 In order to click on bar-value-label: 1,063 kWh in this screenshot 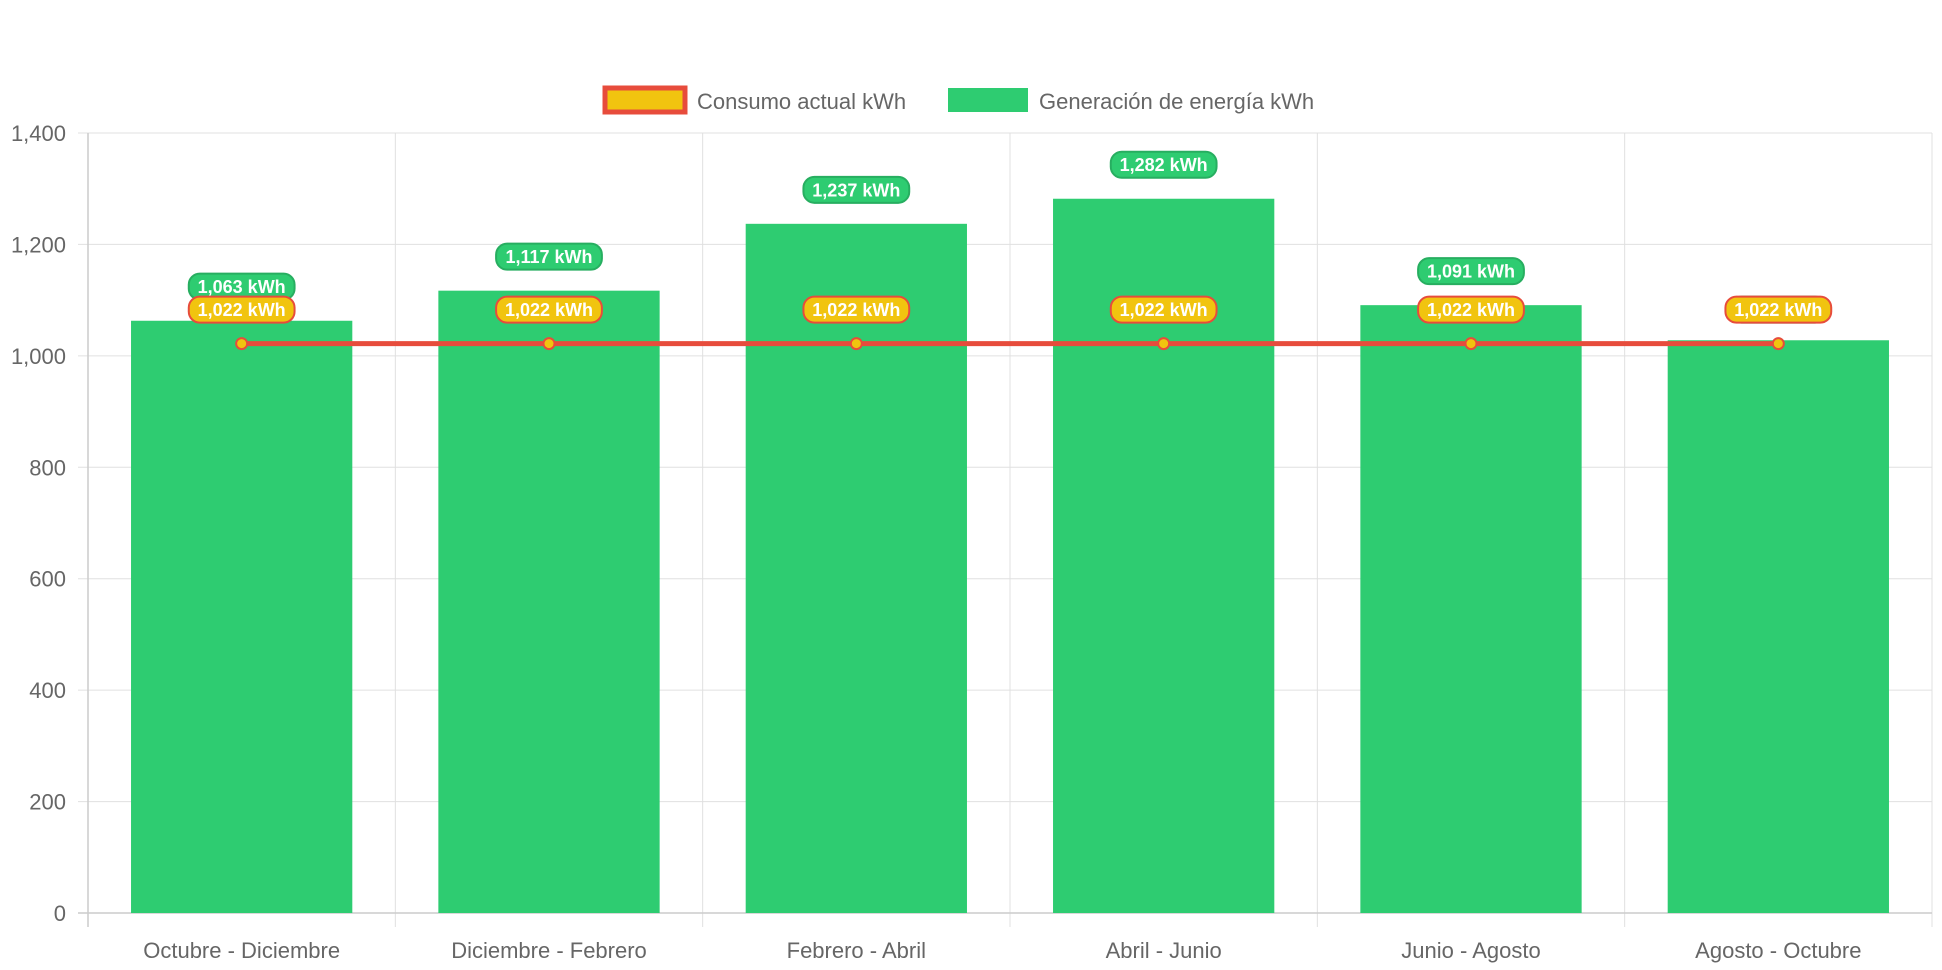, I will do `click(241, 286)`.